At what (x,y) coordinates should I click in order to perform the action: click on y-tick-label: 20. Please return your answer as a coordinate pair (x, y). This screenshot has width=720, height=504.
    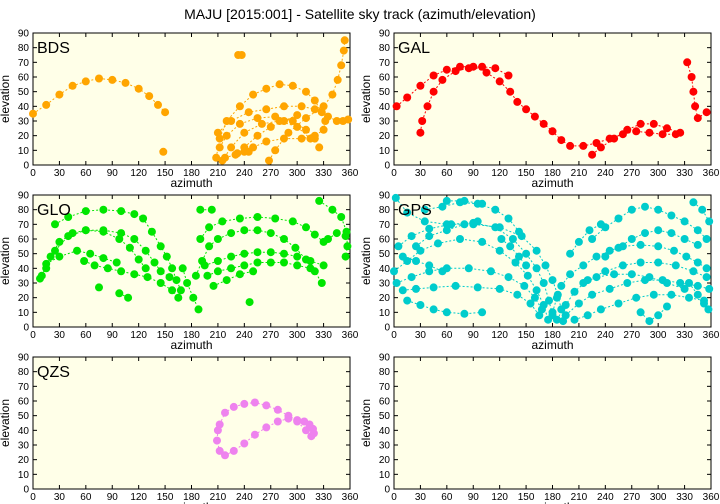
    Looking at the image, I should click on (24, 298).